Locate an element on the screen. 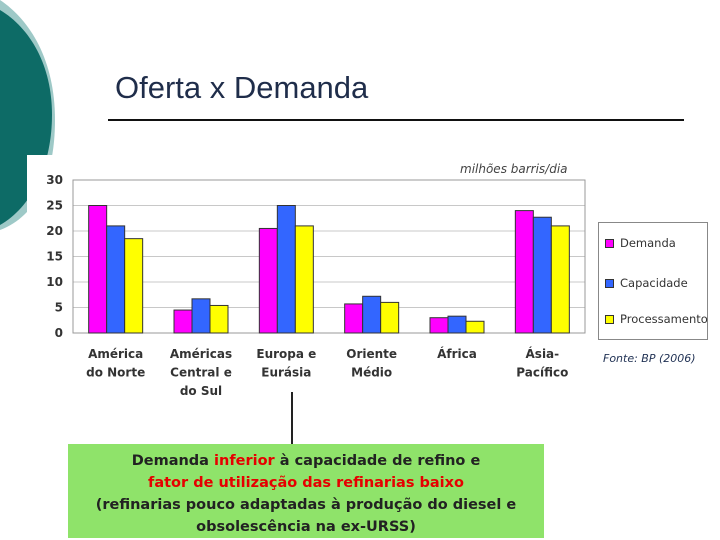 The width and height of the screenshot is (720, 540). callout-highlight-inferior: inferior is located at coordinates (244, 461).